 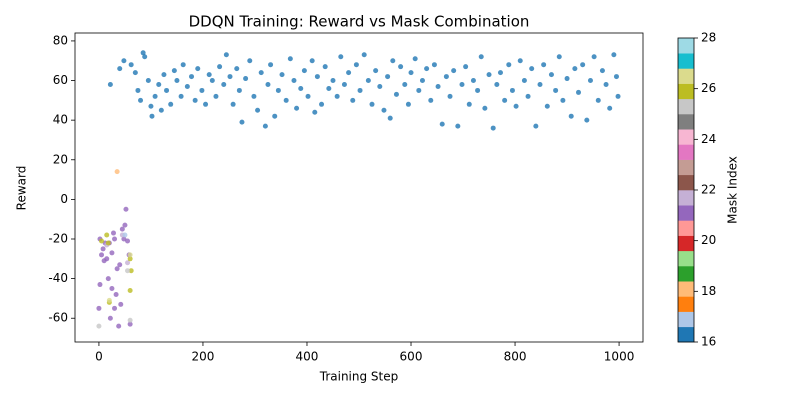 What do you see at coordinates (708, 291) in the screenshot?
I see `colorbar-tick-label: 18` at bounding box center [708, 291].